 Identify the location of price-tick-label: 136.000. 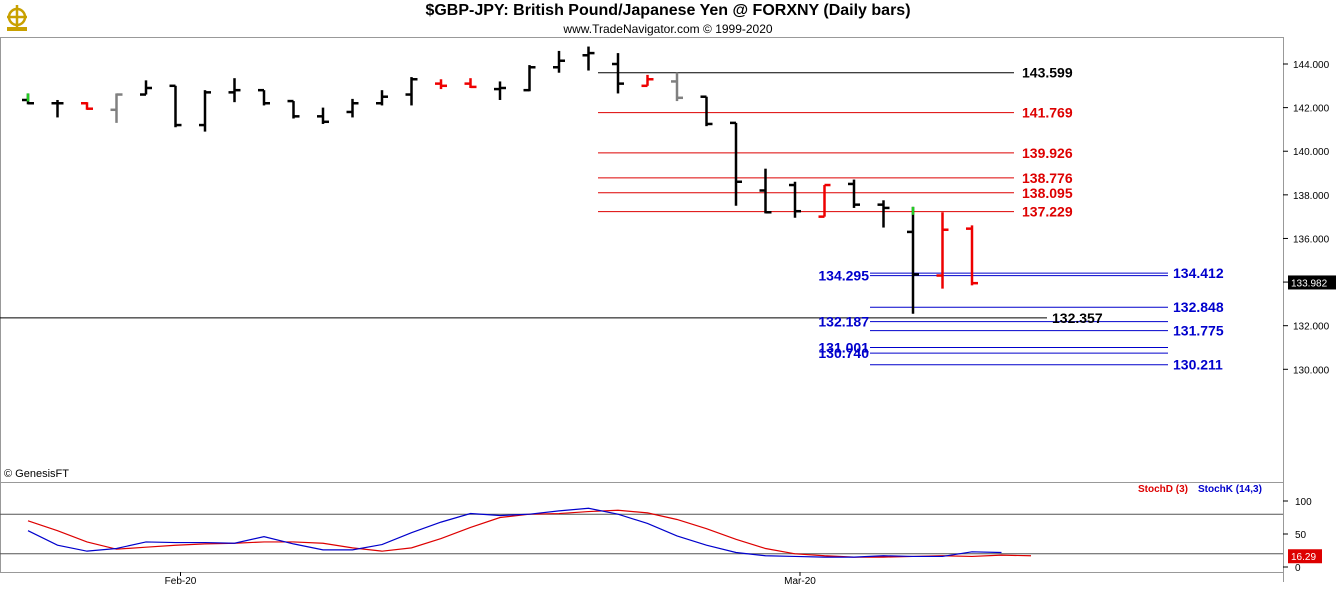
(1311, 239).